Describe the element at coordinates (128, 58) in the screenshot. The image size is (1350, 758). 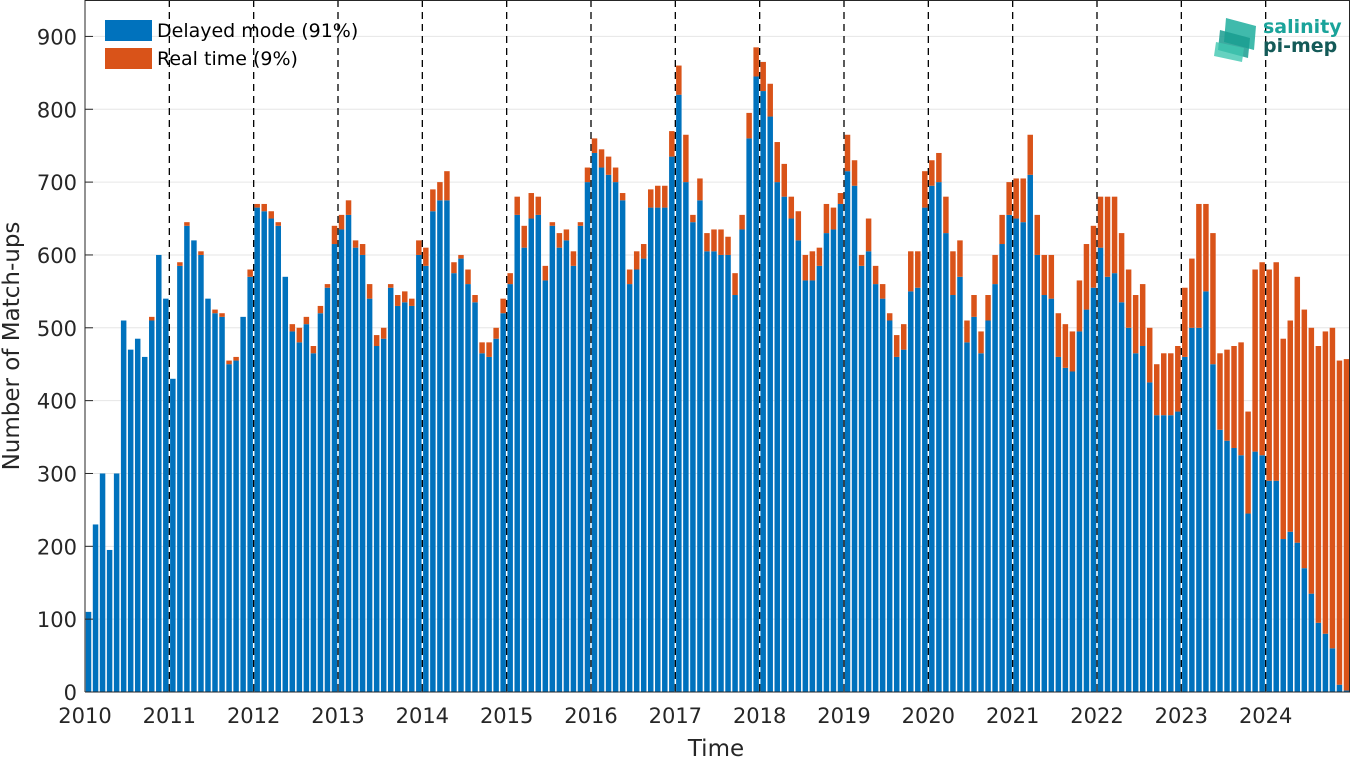
I see `legend-swatch-realtime` at that location.